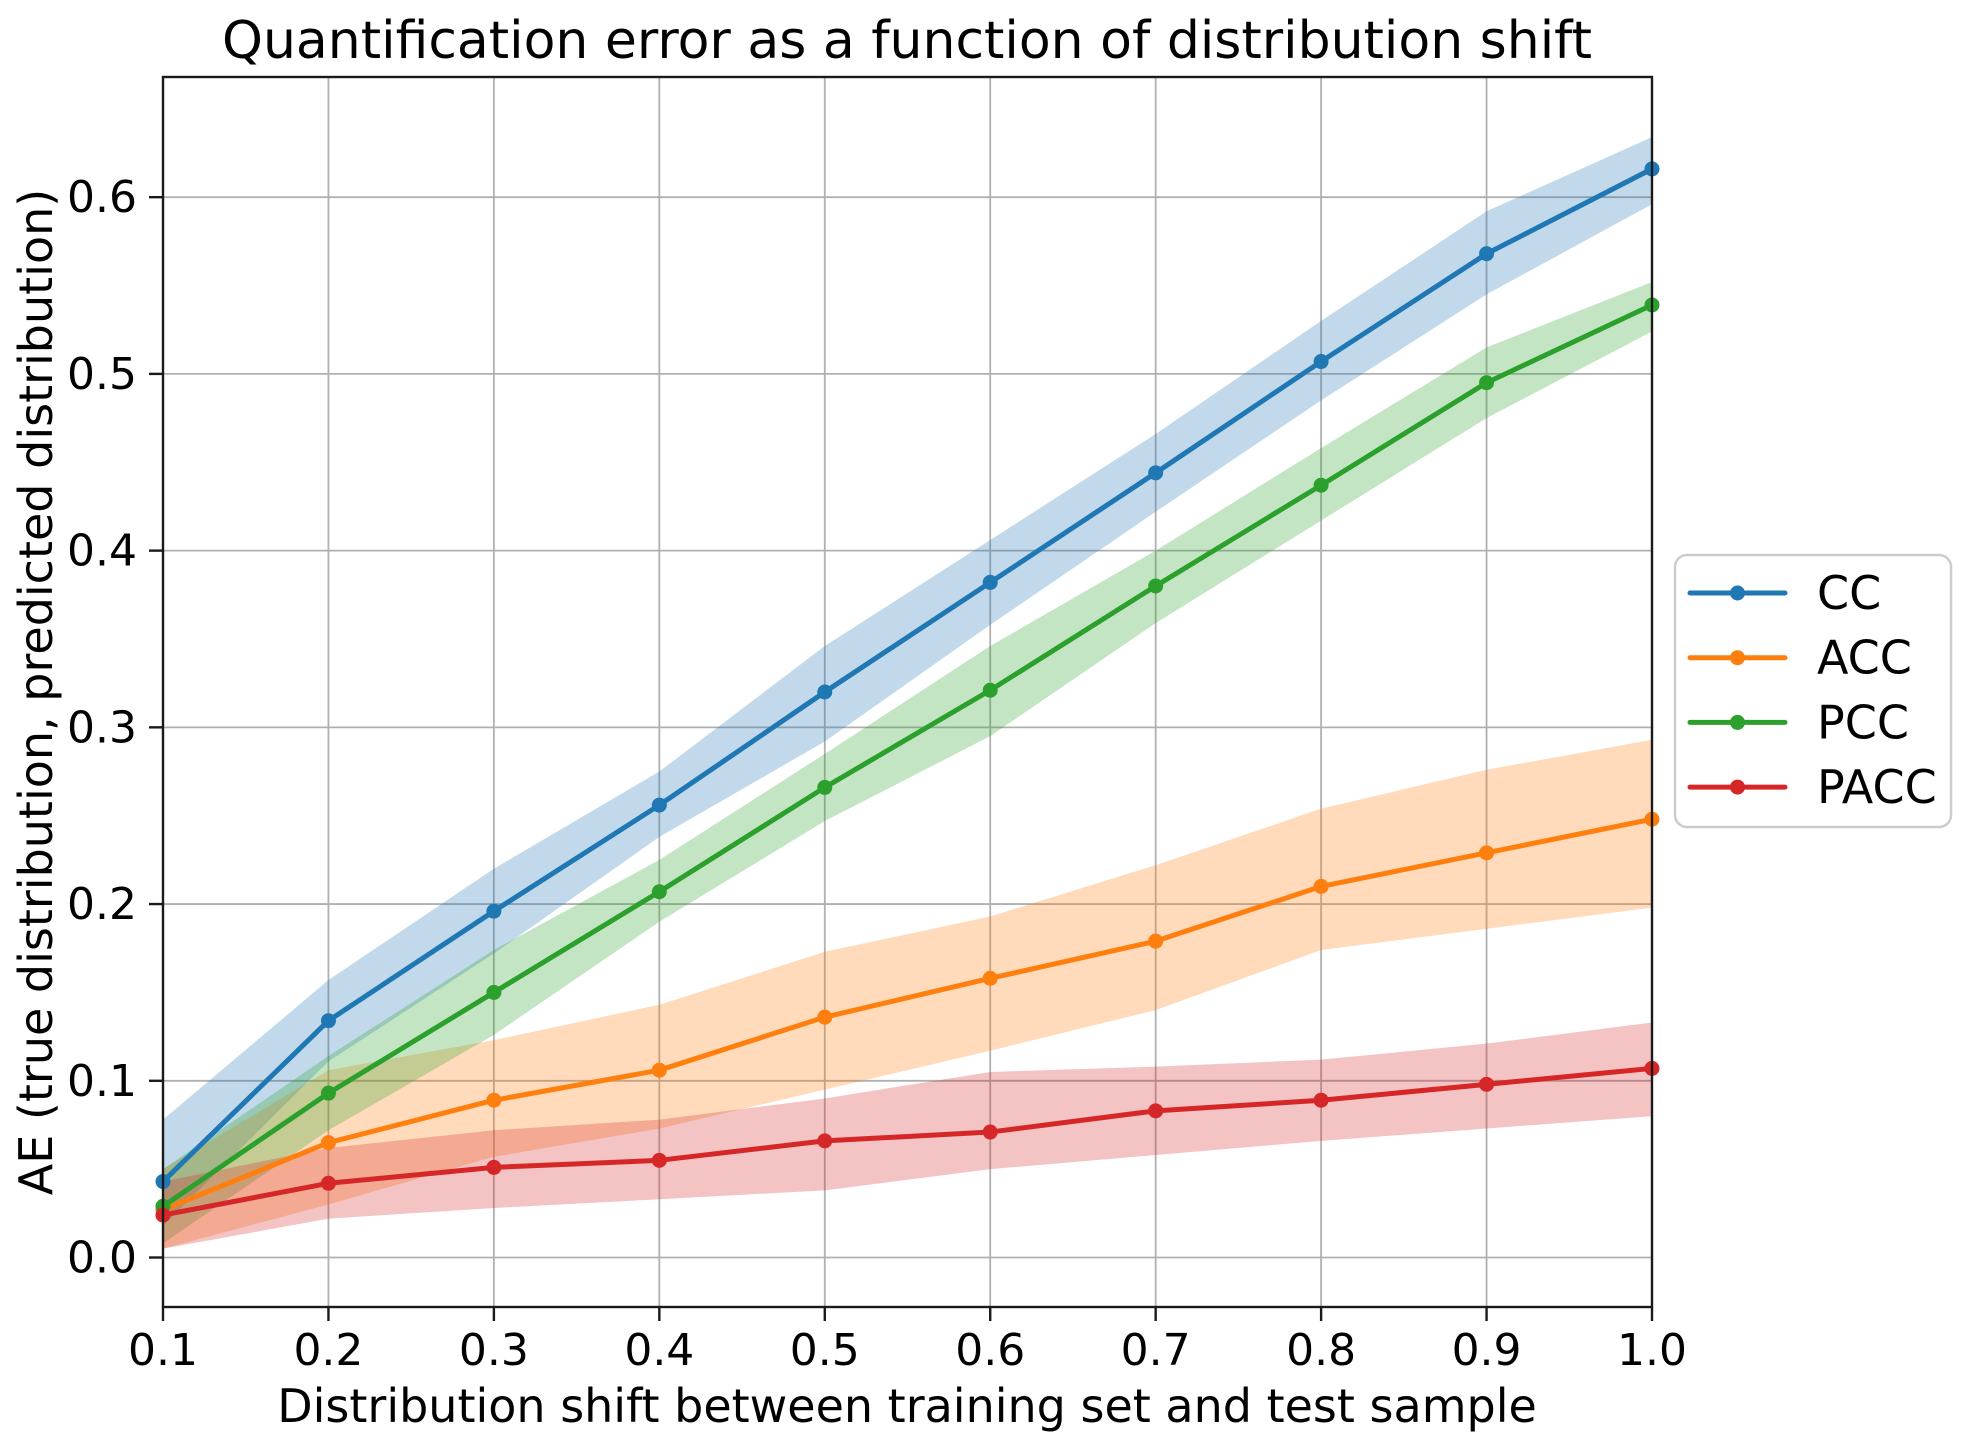 The width and height of the screenshot is (1969, 1446). Describe the element at coordinates (1321, 1350) in the screenshot. I see `x-tick-label: 0.8` at that location.